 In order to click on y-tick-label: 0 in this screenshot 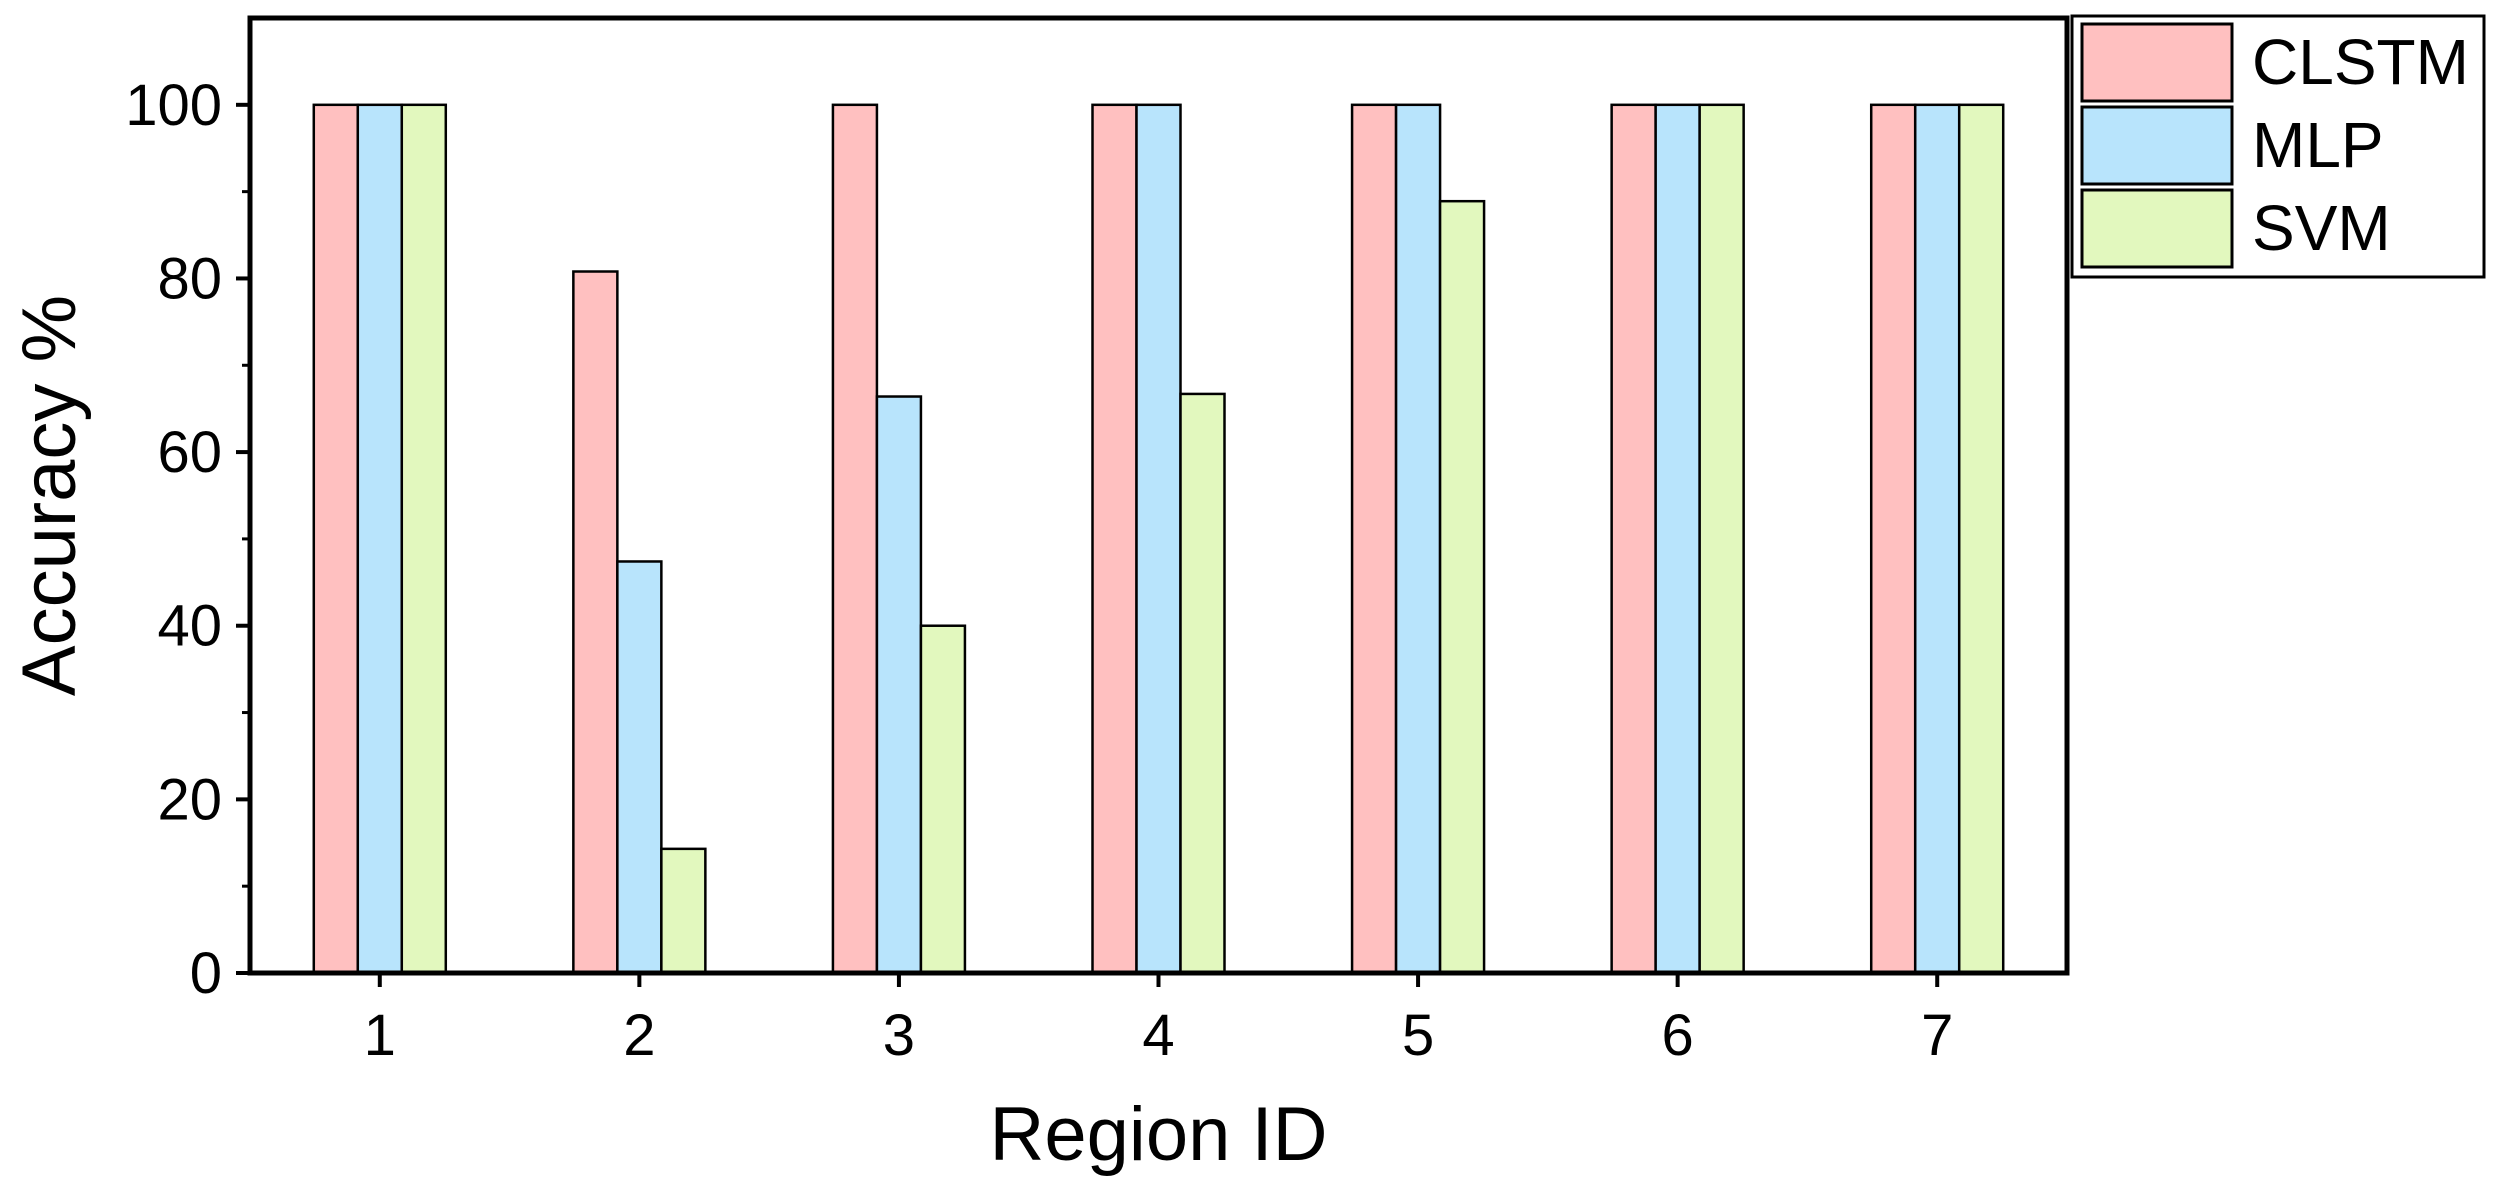, I will do `click(206, 973)`.